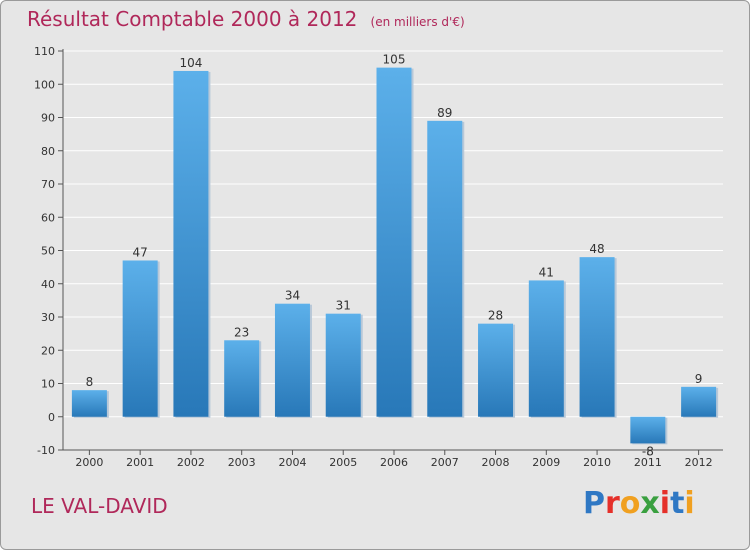  I want to click on bar-value-label: 8, so click(90, 382).